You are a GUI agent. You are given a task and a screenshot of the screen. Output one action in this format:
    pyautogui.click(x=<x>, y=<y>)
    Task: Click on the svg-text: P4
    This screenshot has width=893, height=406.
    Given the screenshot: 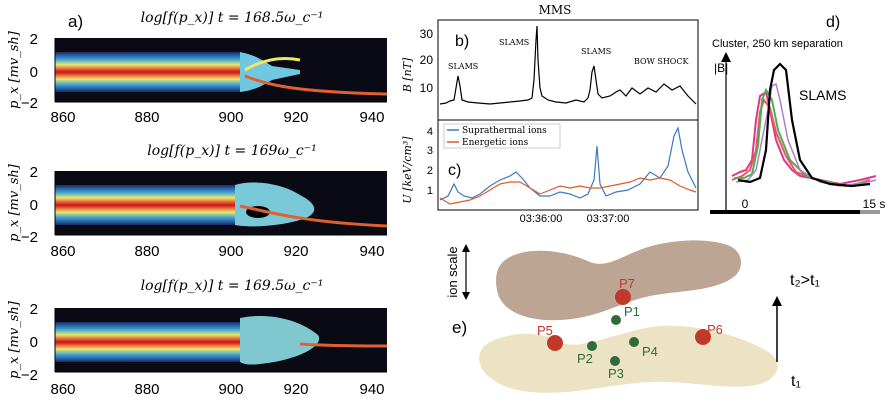 What is the action you would take?
    pyautogui.click(x=650, y=351)
    